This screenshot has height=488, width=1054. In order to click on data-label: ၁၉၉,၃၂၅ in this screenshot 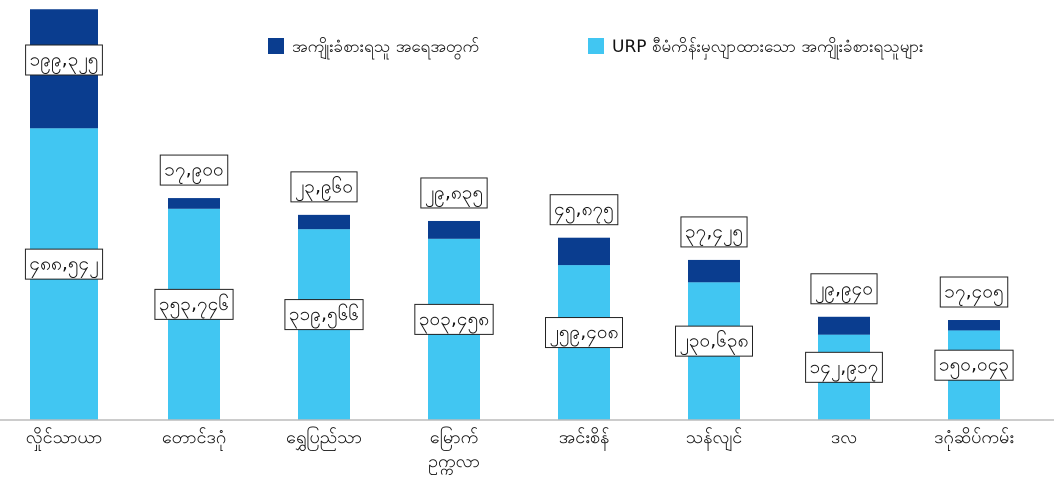, I will do `click(64, 62)`.